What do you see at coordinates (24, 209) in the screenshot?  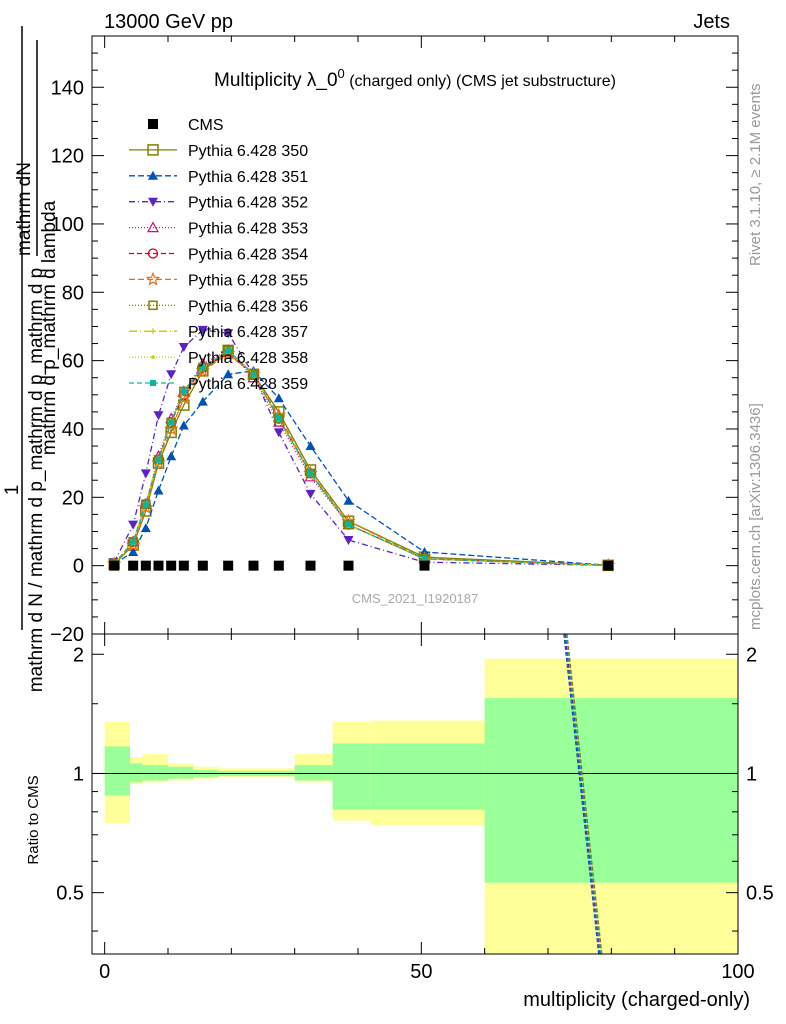 I see `y-label-numerator: mathrm dN` at bounding box center [24, 209].